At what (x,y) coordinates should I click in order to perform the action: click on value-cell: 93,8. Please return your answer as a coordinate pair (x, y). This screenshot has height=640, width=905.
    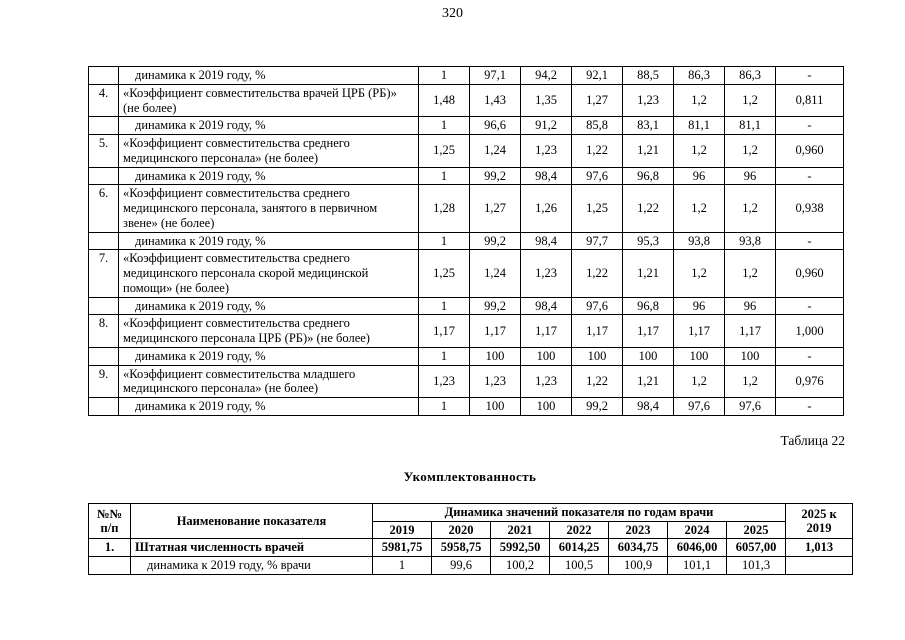
    Looking at the image, I should click on (699, 241).